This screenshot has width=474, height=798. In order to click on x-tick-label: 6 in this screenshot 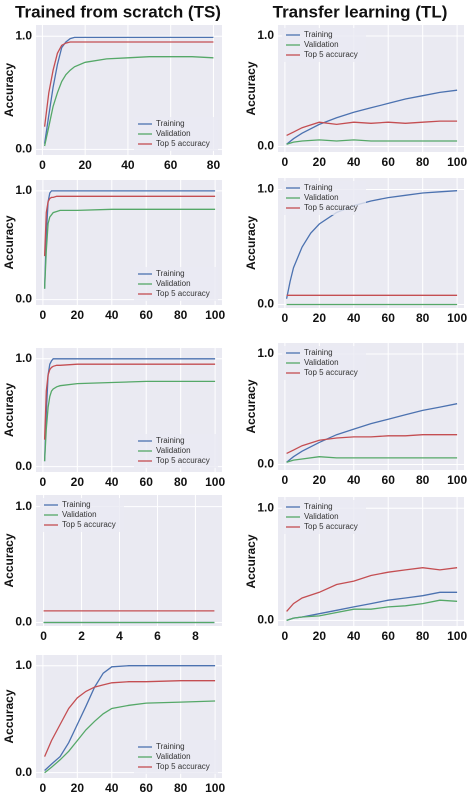, I will do `click(157, 636)`.